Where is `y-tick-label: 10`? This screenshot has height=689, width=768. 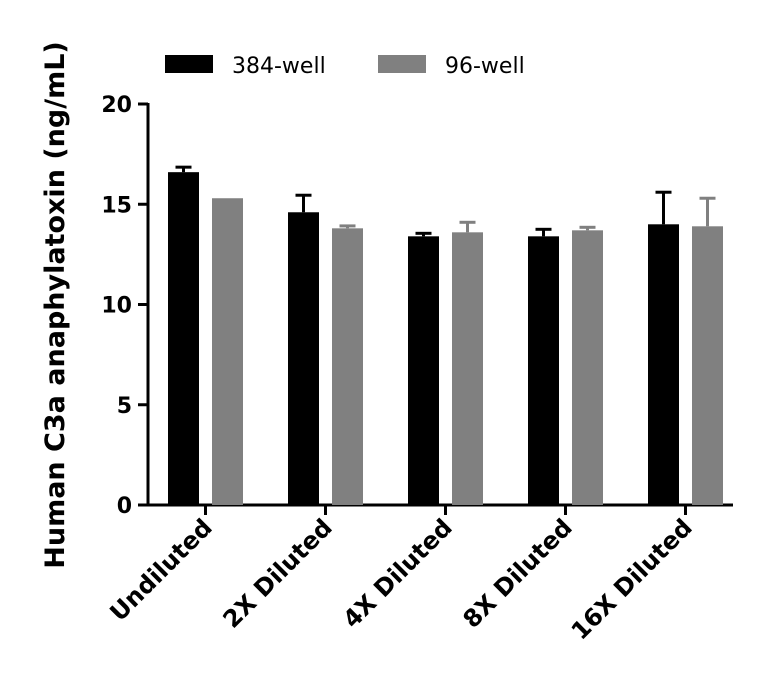 y-tick-label: 10 is located at coordinates (116, 306).